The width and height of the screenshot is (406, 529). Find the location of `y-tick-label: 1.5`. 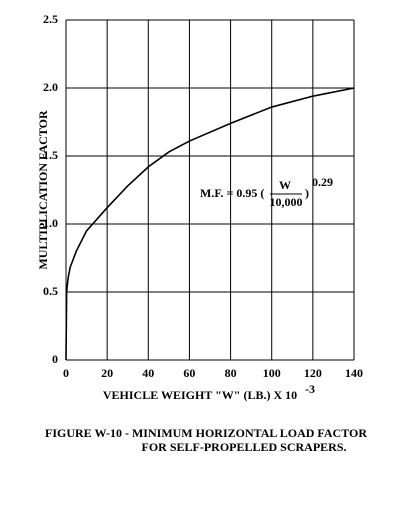

y-tick-label: 1.5 is located at coordinates (50, 155).